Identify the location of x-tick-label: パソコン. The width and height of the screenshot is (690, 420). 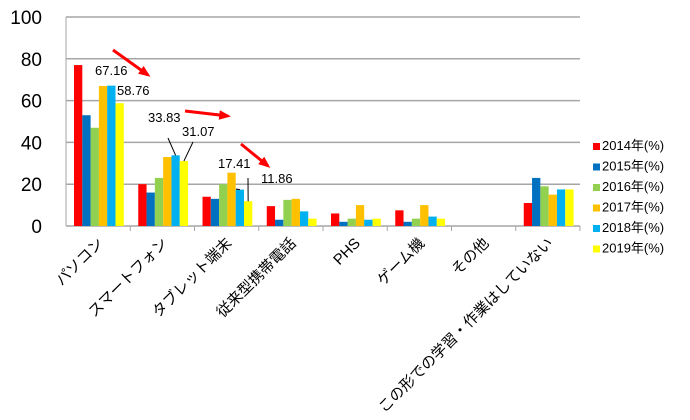
(79, 262).